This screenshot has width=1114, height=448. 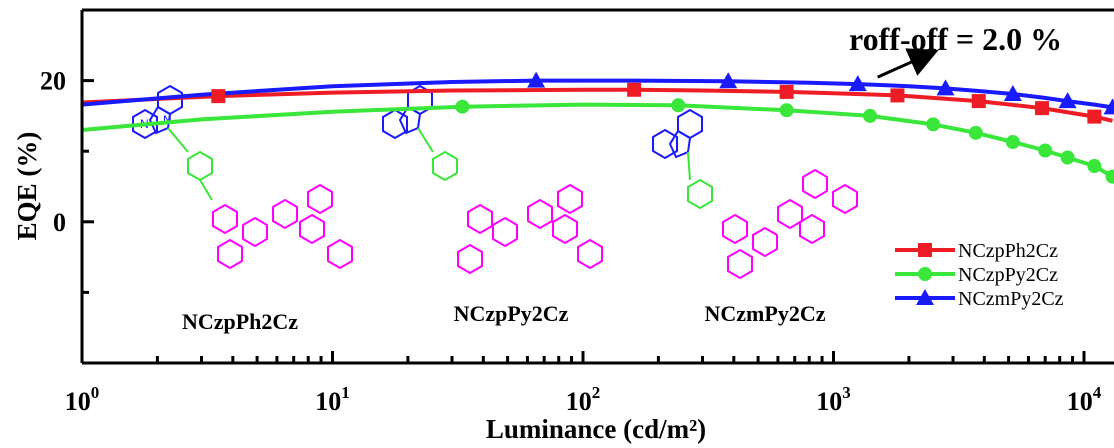 I want to click on annotation-arrow, so click(x=908, y=63).